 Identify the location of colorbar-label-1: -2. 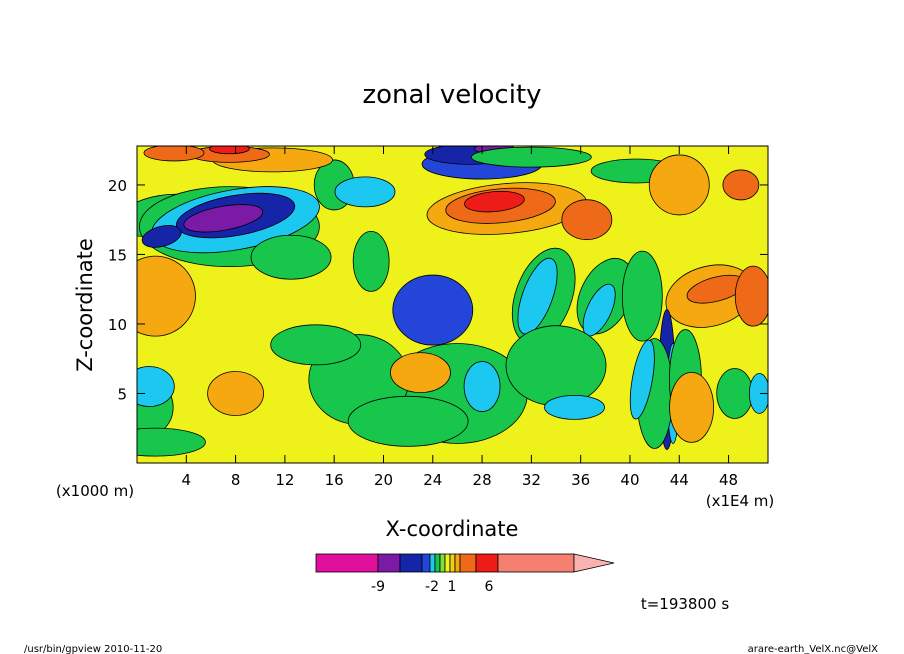
(432, 587).